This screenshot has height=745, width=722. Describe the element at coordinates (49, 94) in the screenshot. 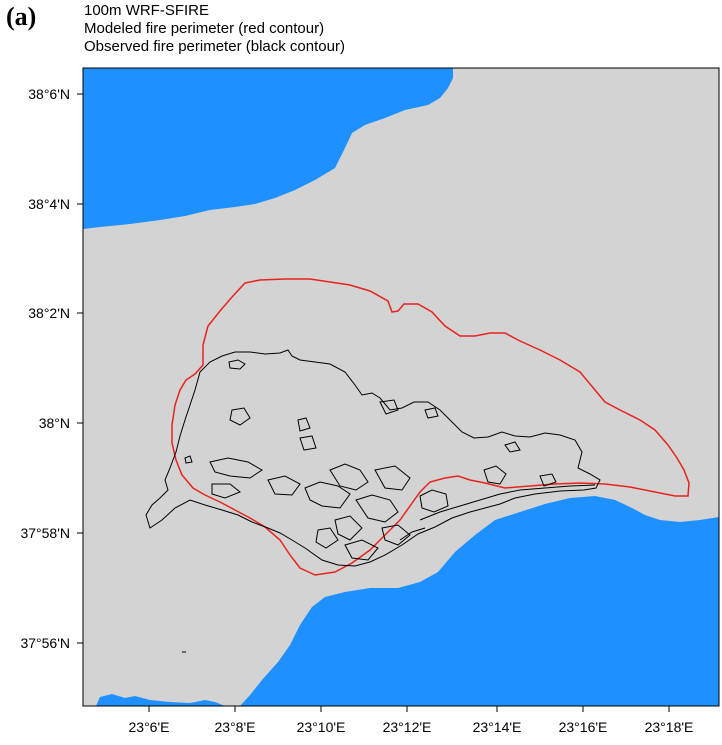

I see `lat-tick-label: 38°6'N` at that location.